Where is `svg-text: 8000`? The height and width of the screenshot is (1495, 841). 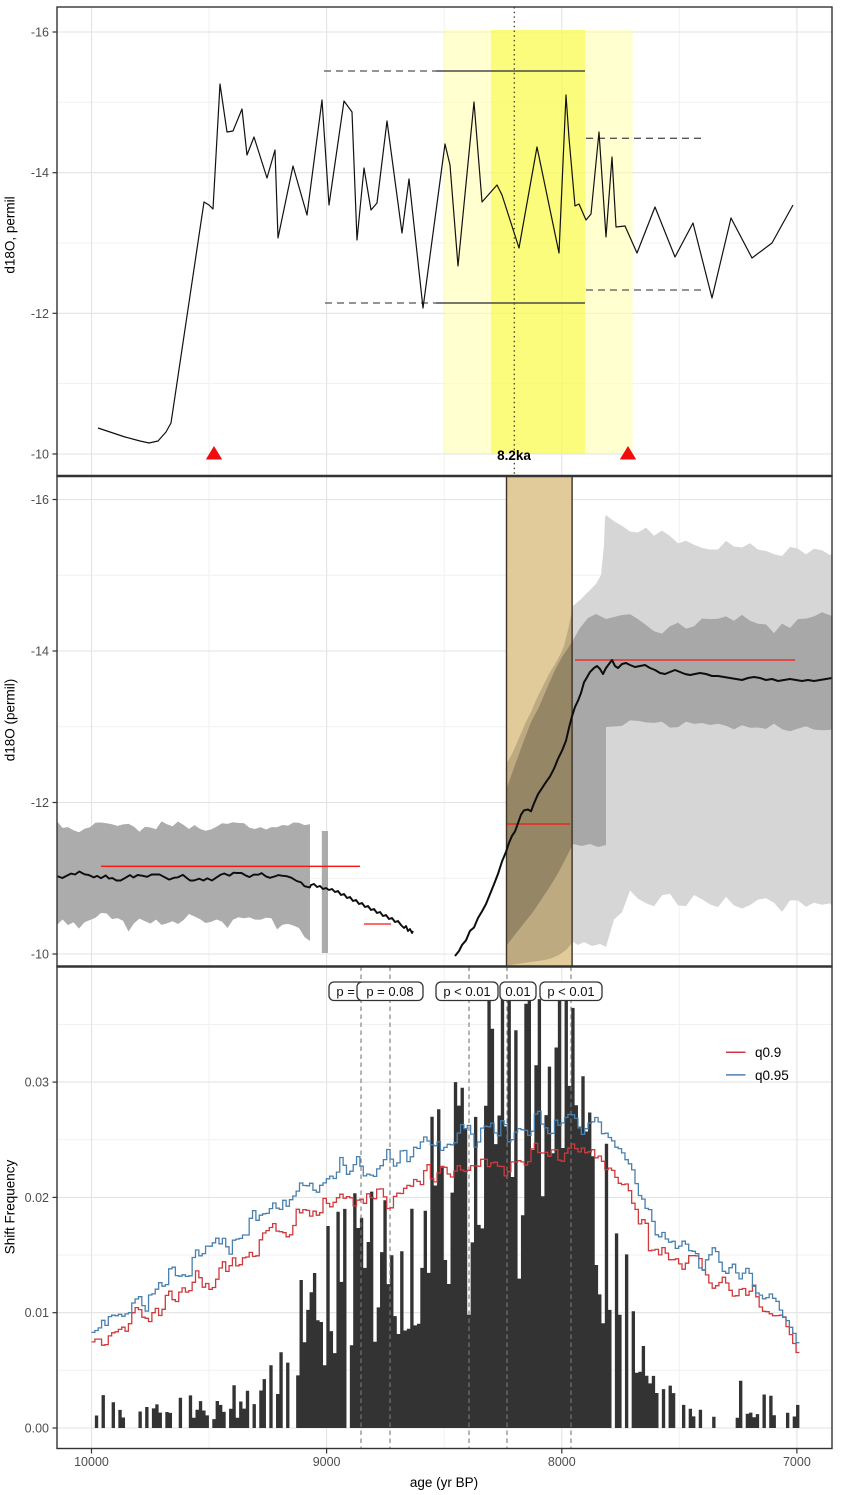 svg-text: 8000 is located at coordinates (562, 1462).